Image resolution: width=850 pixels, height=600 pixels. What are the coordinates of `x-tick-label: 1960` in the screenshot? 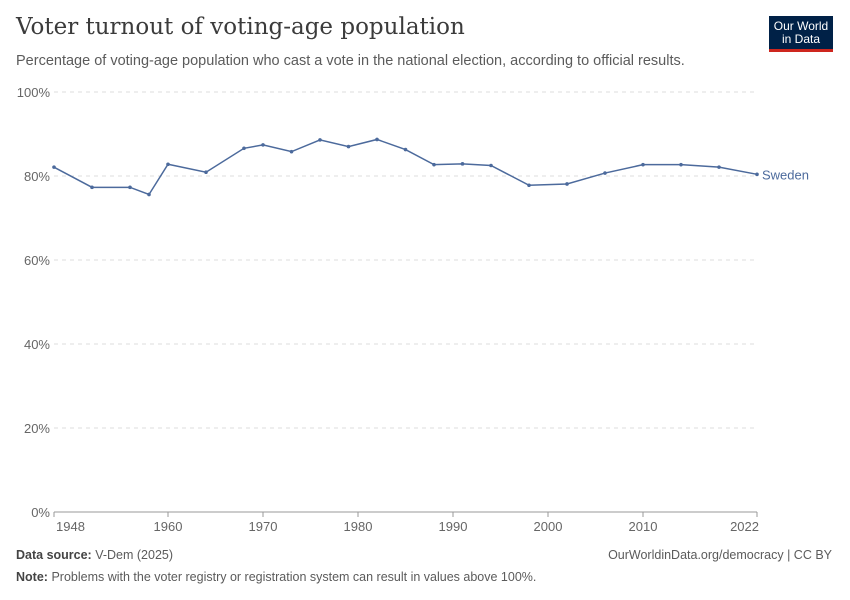 It's located at (168, 526).